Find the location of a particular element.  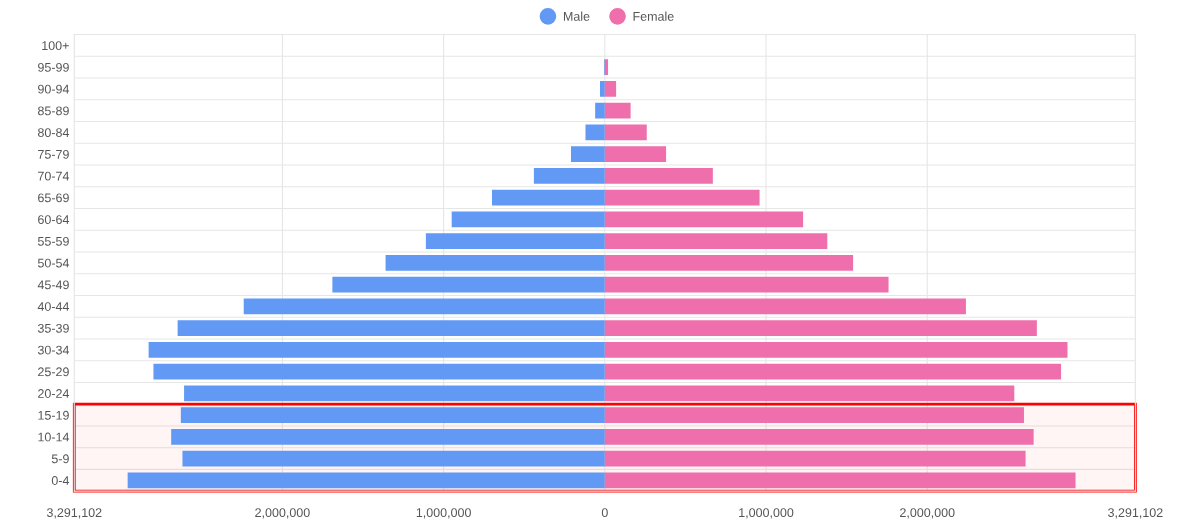

y-tick-label: 0-4 is located at coordinates (60, 480).